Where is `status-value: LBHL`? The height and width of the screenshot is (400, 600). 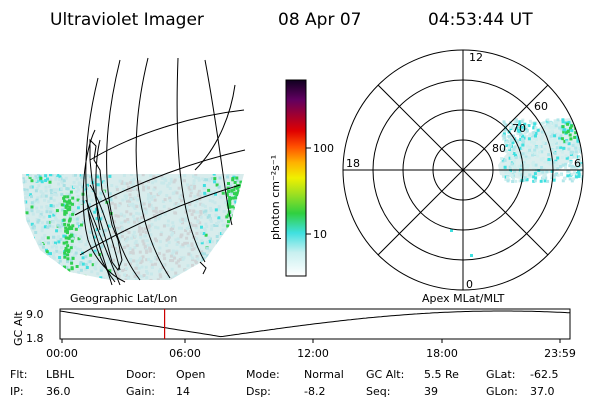
status-value: LBHL is located at coordinates (60, 374).